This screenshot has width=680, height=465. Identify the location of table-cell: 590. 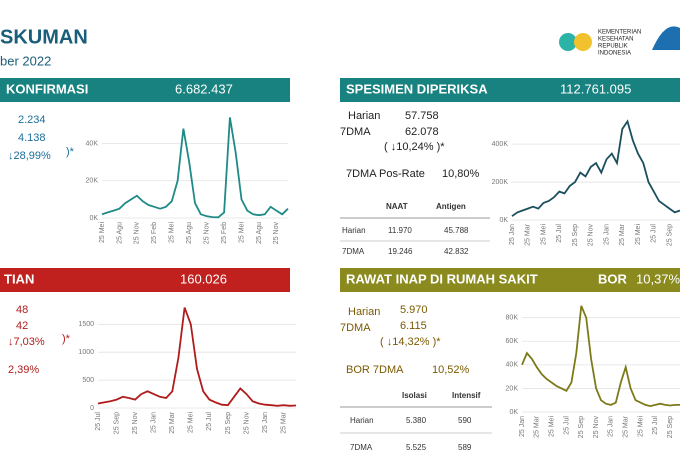
(465, 420).